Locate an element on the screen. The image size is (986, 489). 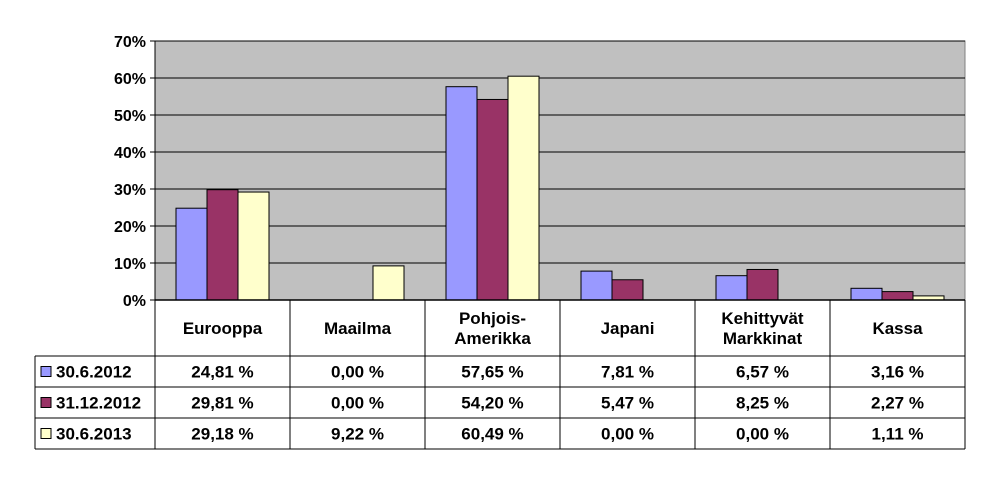
table-cell-value: 3,16 % is located at coordinates (897, 372).